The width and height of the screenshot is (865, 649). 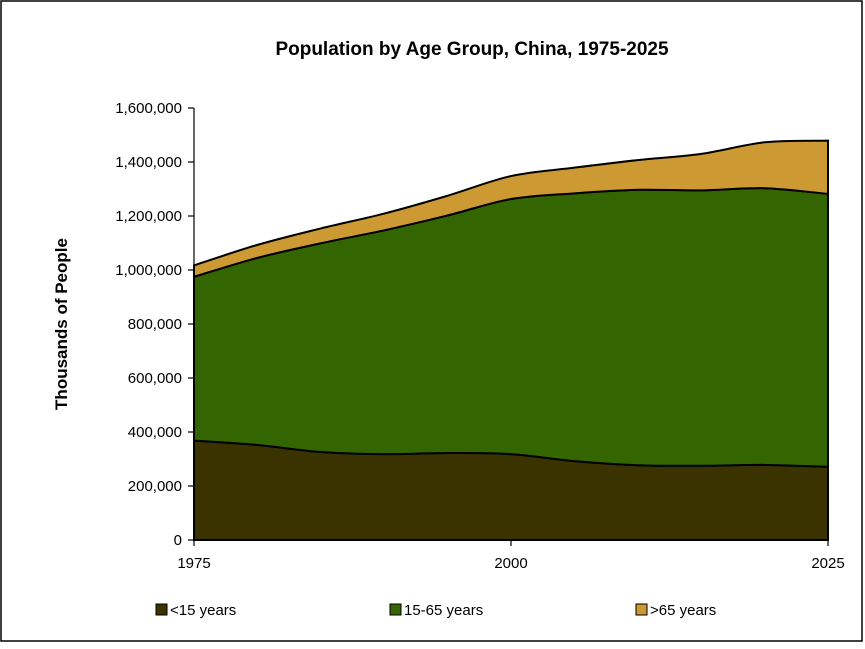 I want to click on legend: <15 years 15-65 years >65 years, so click(x=435, y=610).